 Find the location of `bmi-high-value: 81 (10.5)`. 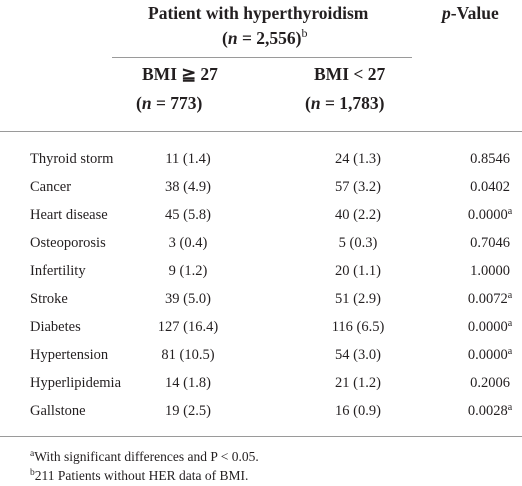

bmi-high-value: 81 (10.5) is located at coordinates (188, 355).